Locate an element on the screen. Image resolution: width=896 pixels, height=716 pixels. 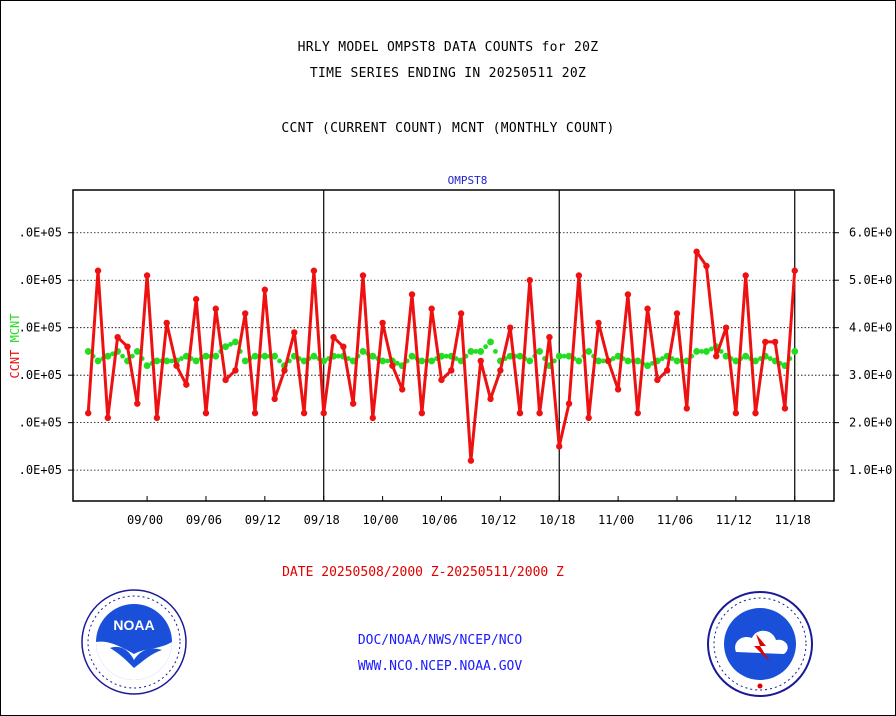
y-tick-label-right: 4.0E+0 is located at coordinates (870, 328).